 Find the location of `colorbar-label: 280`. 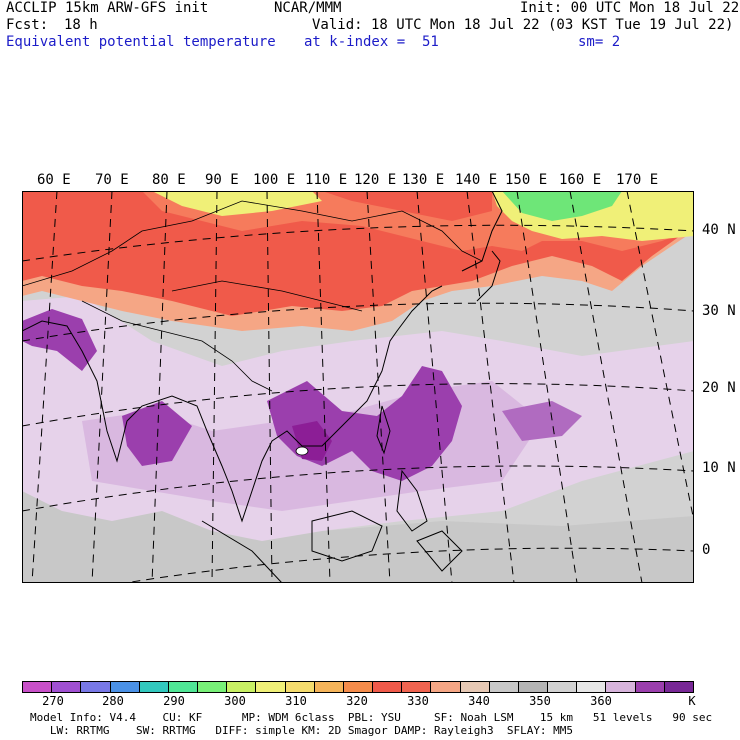

colorbar-label: 280 is located at coordinates (113, 701).